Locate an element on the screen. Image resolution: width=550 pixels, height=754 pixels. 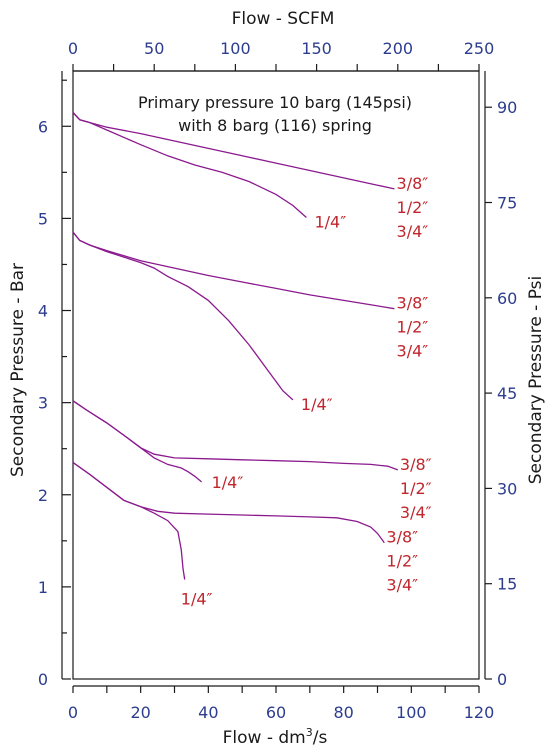
curve-2-label: 1/4″ is located at coordinates (330, 221).